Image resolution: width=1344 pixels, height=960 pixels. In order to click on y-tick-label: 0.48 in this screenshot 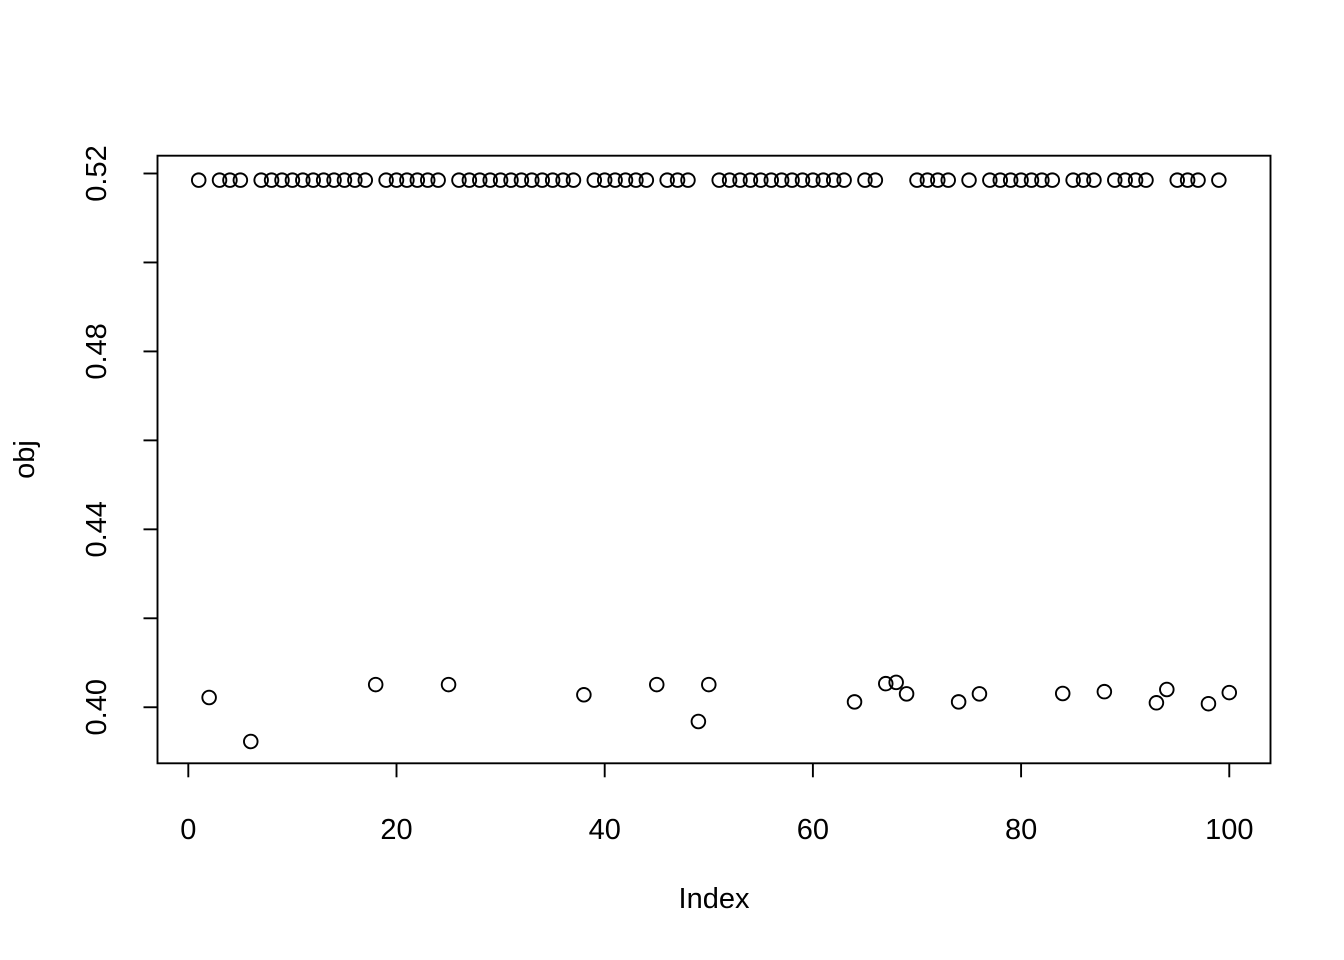, I will do `click(97, 351)`.